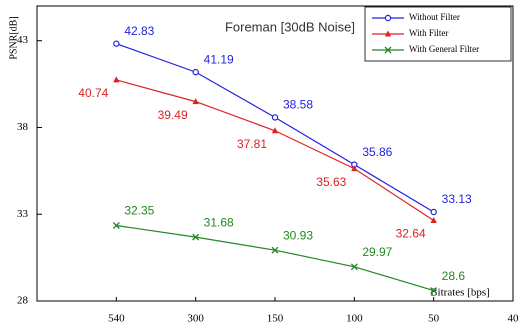 The width and height of the screenshot is (521, 328). Describe the element at coordinates (354, 319) in the screenshot. I see `x-tick-label: 100` at that location.